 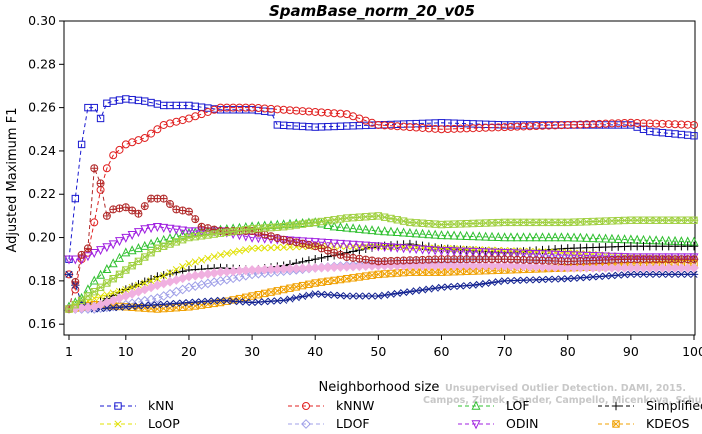 What do you see at coordinates (42, 237) in the screenshot?
I see `y-tick-label: 0.20` at bounding box center [42, 237].